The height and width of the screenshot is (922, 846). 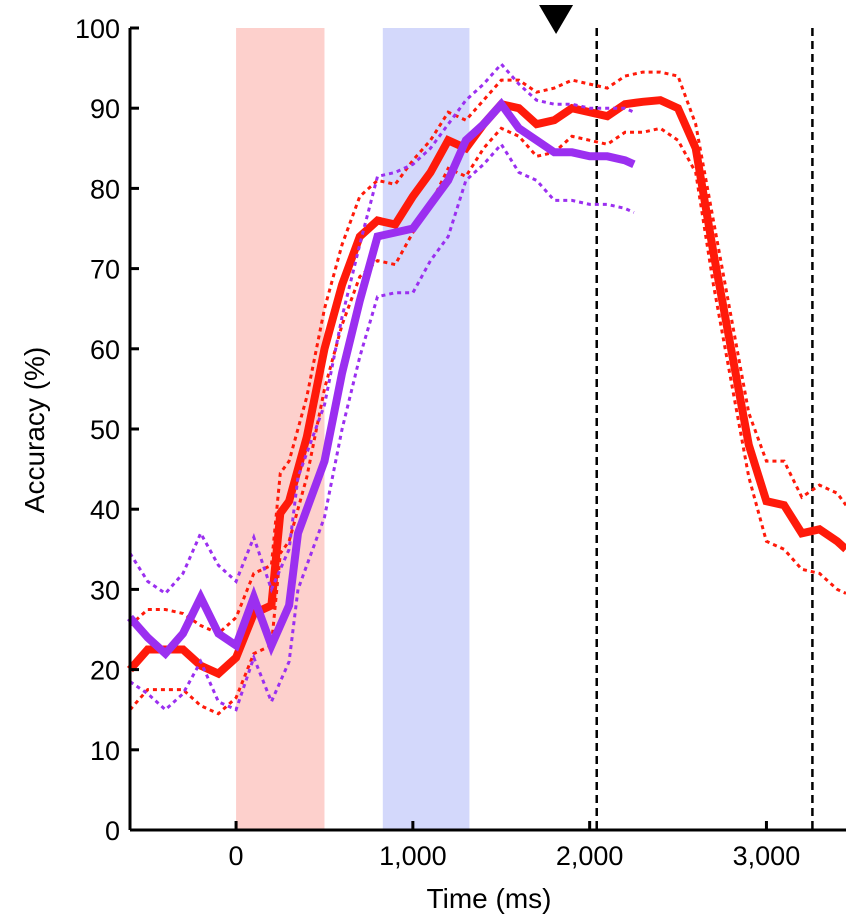 What do you see at coordinates (590, 856) in the screenshot?
I see `x-tick-label-2000: 2,000` at bounding box center [590, 856].